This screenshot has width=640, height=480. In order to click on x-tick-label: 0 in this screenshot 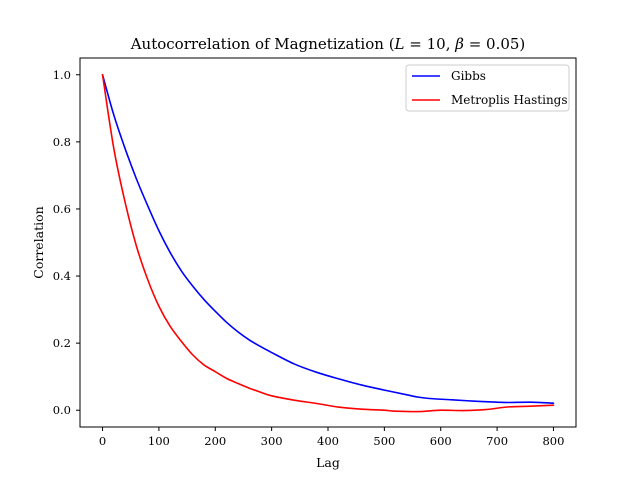, I will do `click(102, 441)`.